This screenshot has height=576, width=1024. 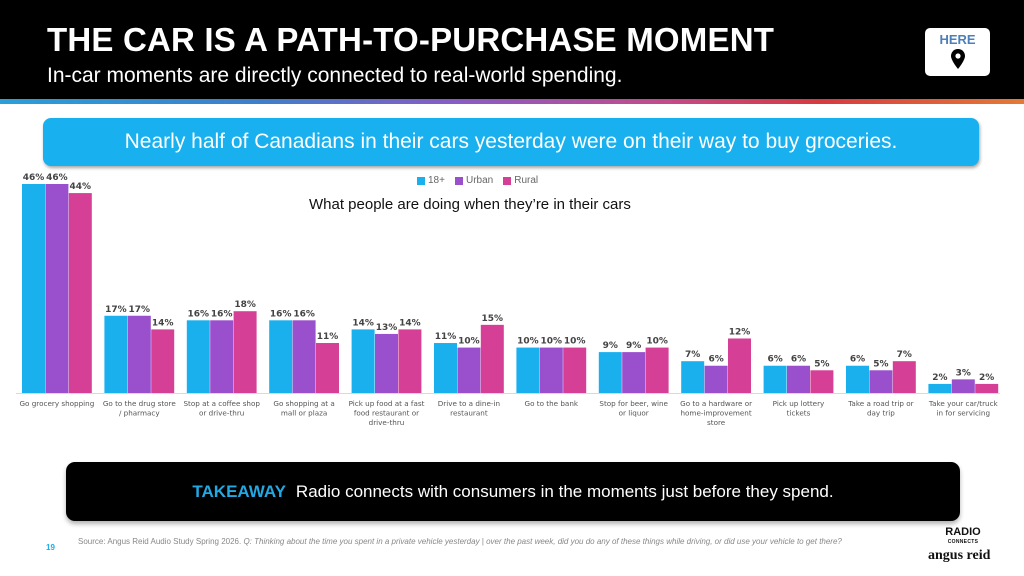 What do you see at coordinates (716, 413) in the screenshot?
I see `category-label: Go to a hardware or home-improvement store` at bounding box center [716, 413].